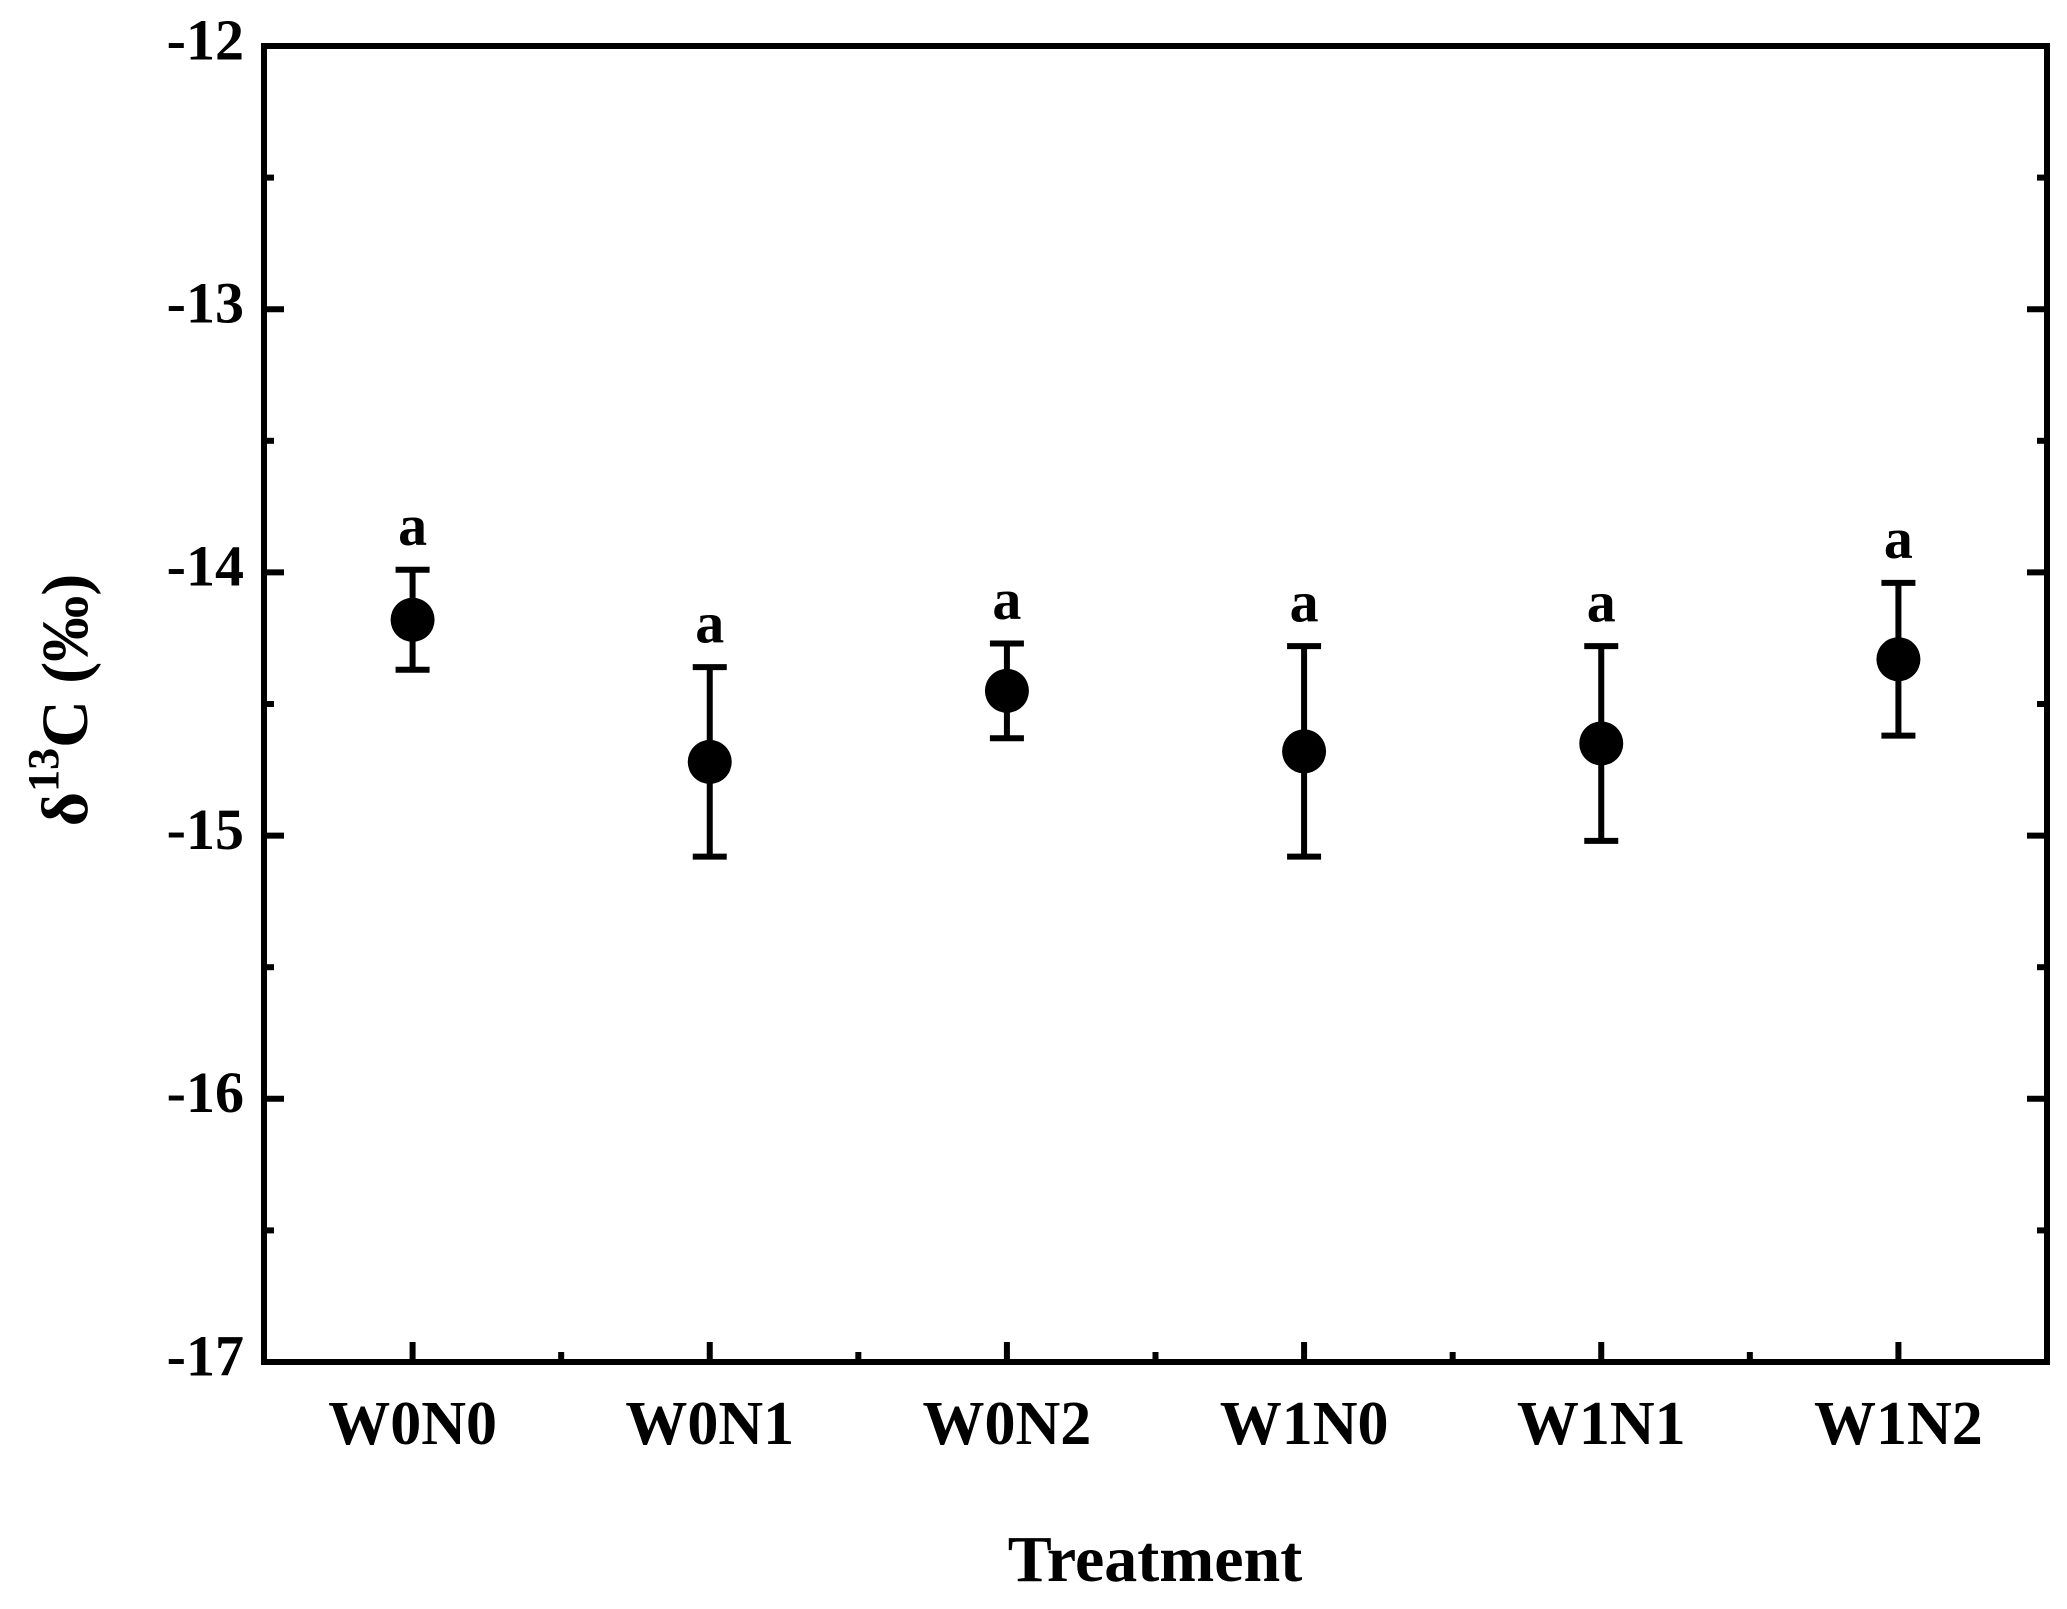 Image resolution: width=2067 pixels, height=1609 pixels. I want to click on y-axis-title: δ13C (‰), so click(60, 700).